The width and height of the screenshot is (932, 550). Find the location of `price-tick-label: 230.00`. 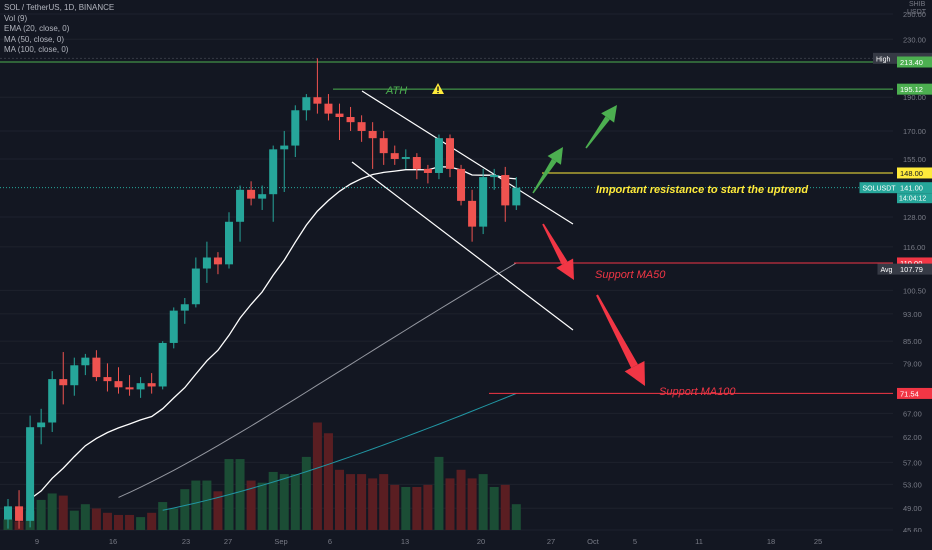

price-tick-label: 230.00 is located at coordinates (914, 39).